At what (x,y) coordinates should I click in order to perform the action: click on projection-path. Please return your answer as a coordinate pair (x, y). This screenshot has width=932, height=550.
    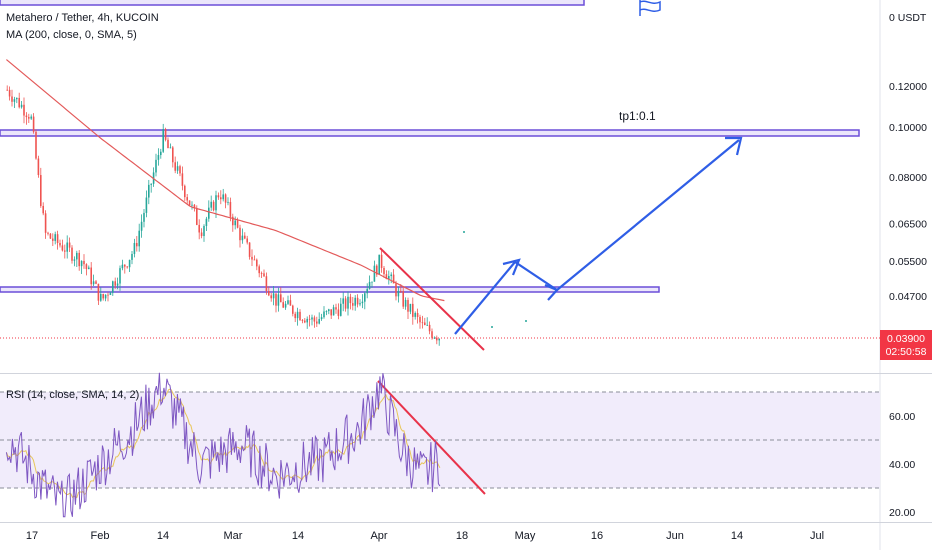
    Looking at the image, I should click on (597, 237).